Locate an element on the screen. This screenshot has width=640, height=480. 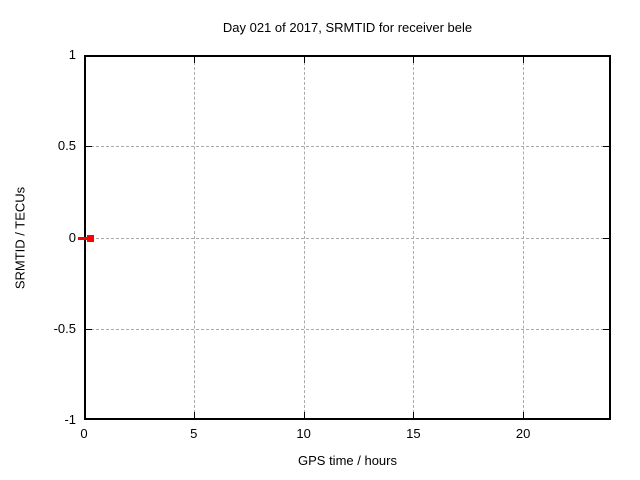
x-error-bar is located at coordinates (84, 238).